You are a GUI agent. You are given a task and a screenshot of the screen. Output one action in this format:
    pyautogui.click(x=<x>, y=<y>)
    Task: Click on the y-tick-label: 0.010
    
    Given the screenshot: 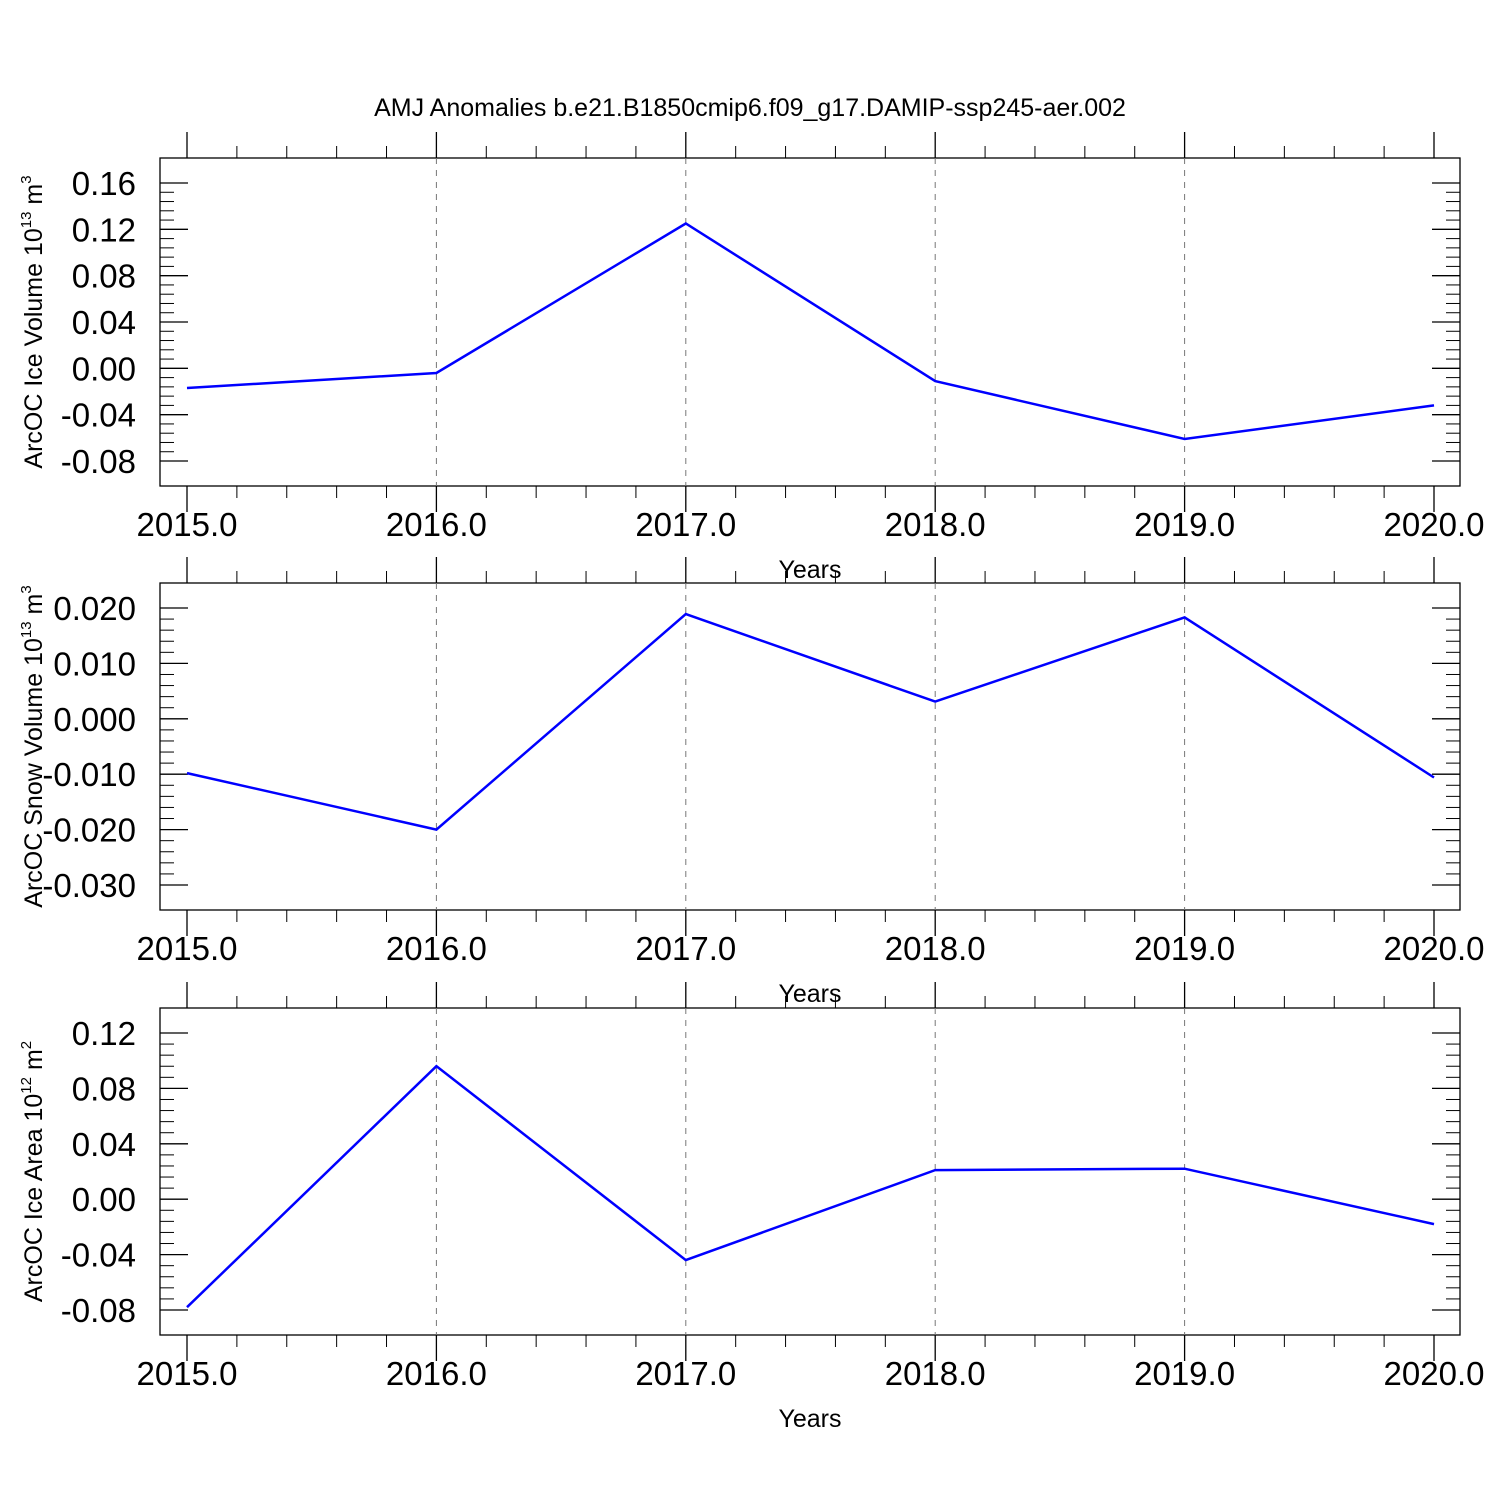 What is the action you would take?
    pyautogui.click(x=94, y=663)
    